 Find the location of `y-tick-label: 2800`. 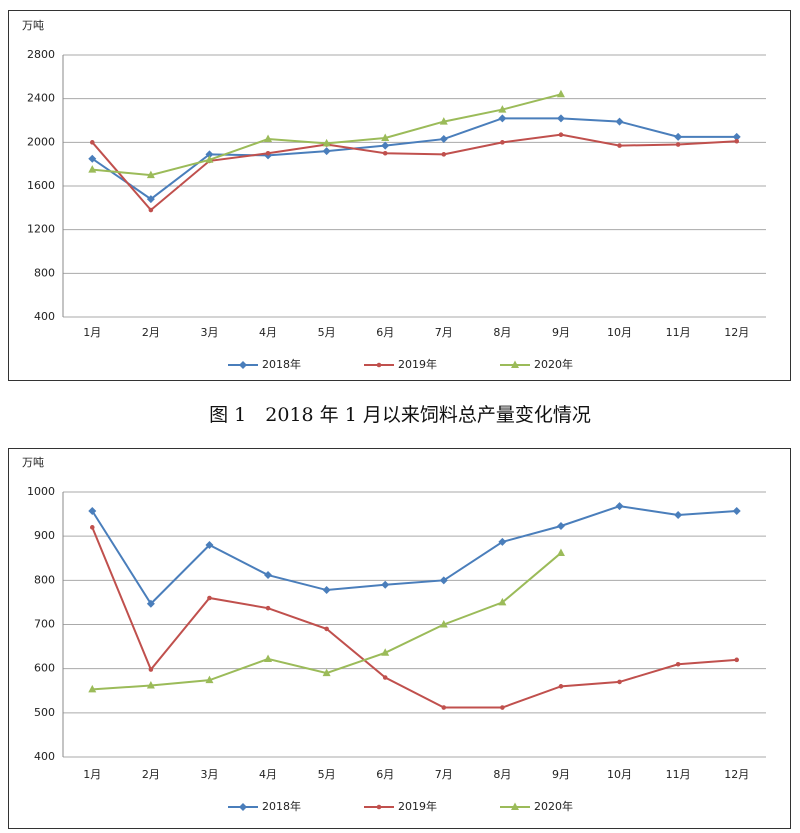

y-tick-label: 2800 is located at coordinates (41, 54).